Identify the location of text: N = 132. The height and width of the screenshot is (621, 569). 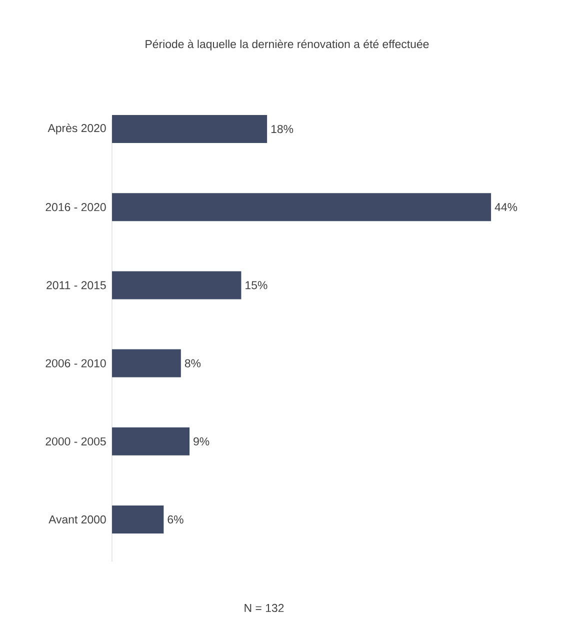
(264, 608).